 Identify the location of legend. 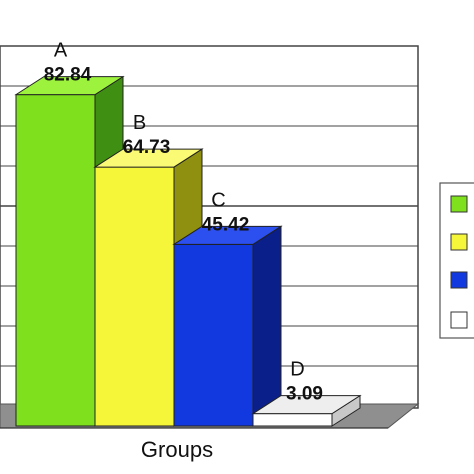
(456, 260).